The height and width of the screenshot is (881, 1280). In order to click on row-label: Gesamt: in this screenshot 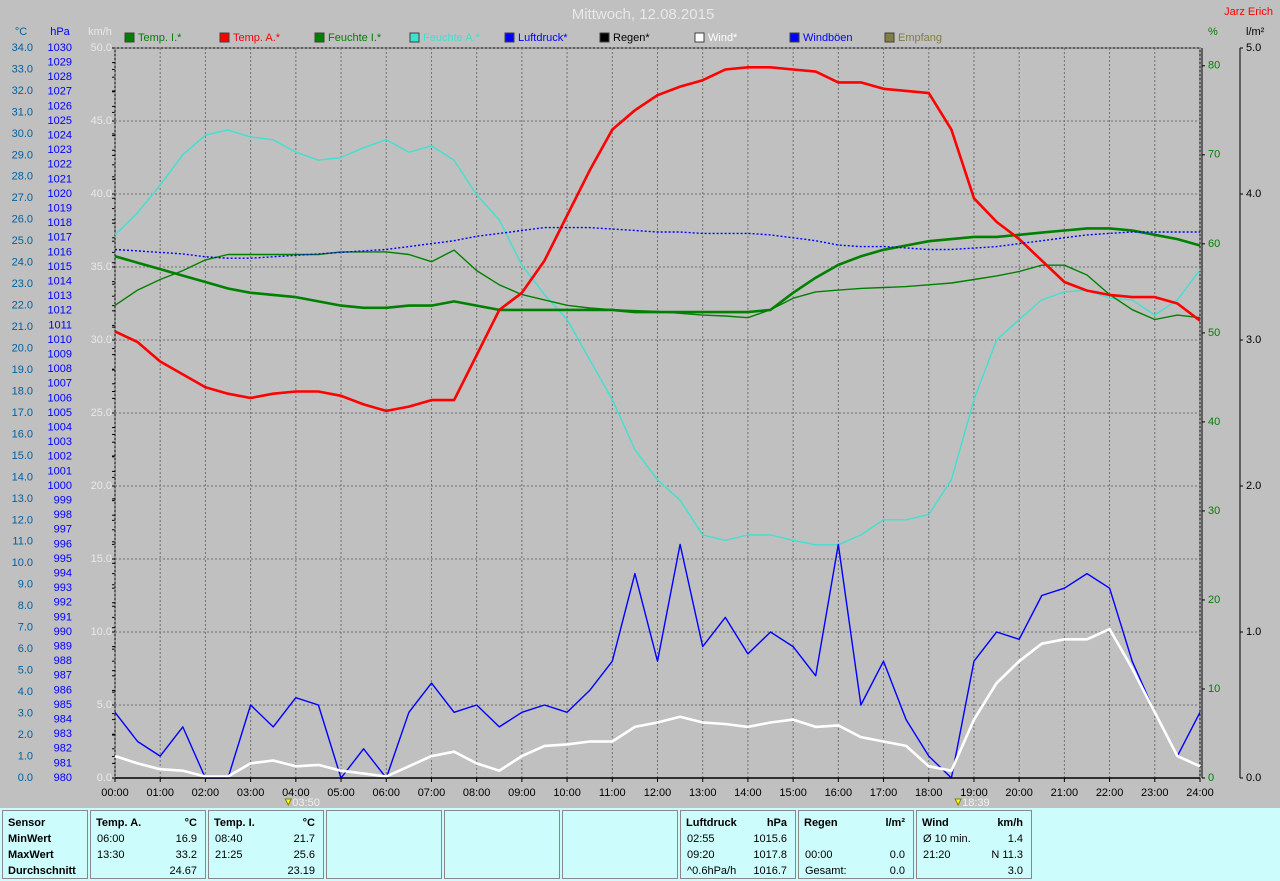, I will do `click(826, 871)`.